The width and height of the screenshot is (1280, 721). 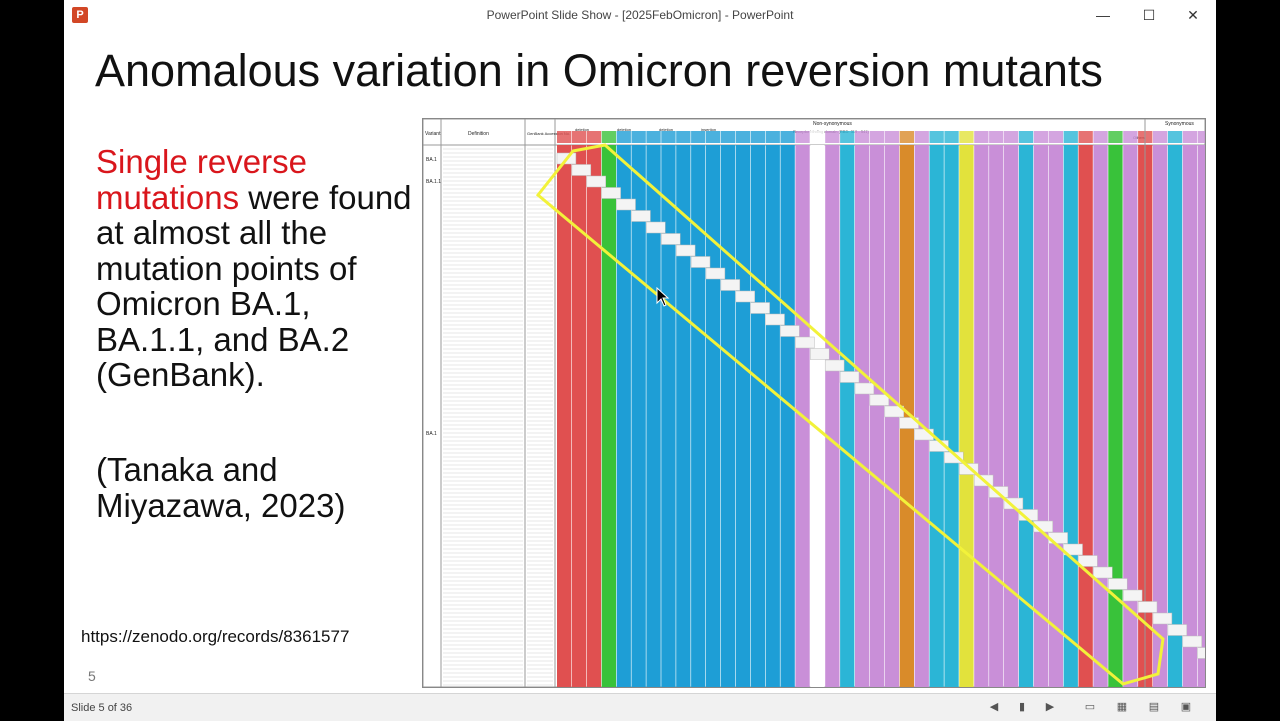 What do you see at coordinates (1154, 707) in the screenshot?
I see `reading-view-icon: ▤` at bounding box center [1154, 707].